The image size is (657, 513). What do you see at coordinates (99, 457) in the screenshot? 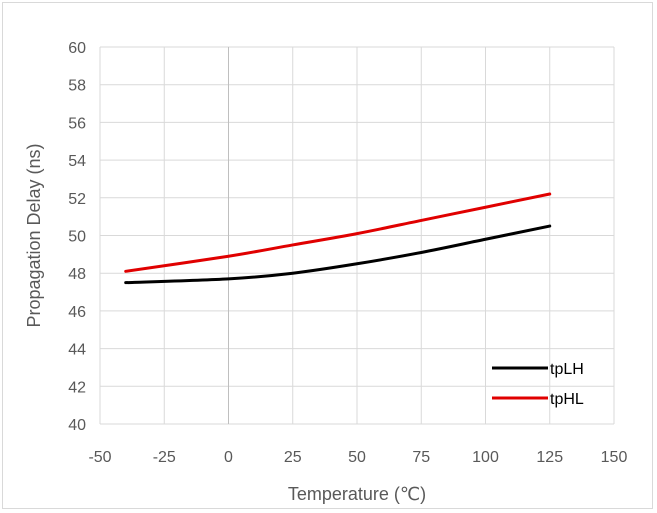
I see `x-tick-label: -50` at bounding box center [99, 457].